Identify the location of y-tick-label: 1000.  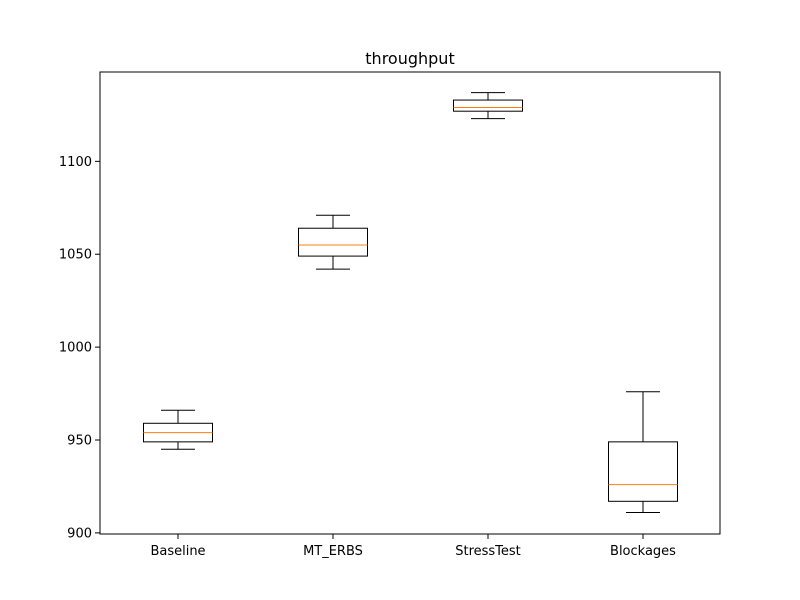
(75, 348).